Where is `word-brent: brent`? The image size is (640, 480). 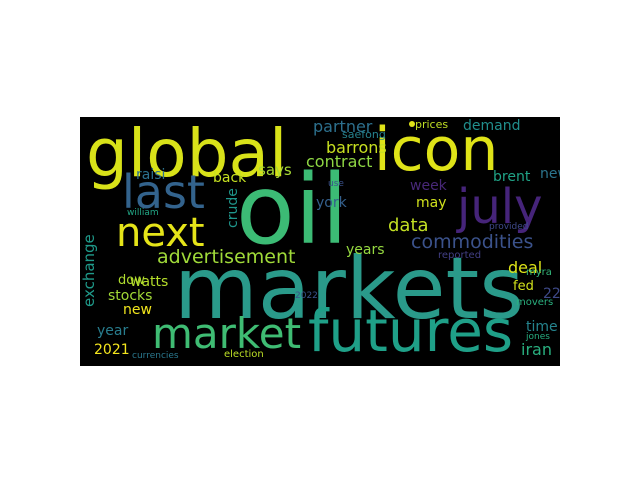
word-brent: brent is located at coordinates (512, 177).